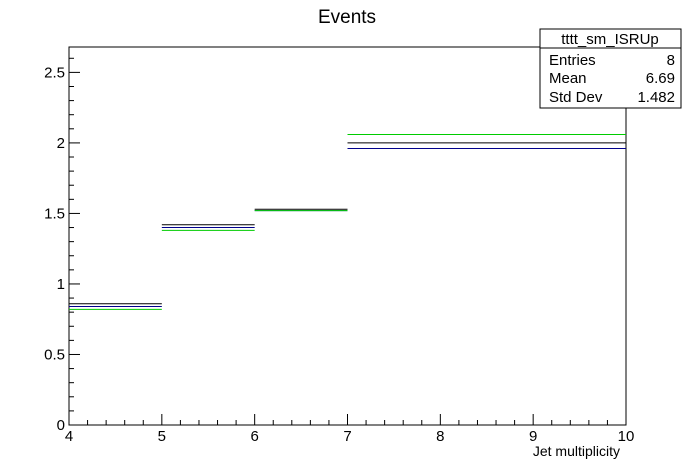 Image resolution: width=696 pixels, height=472 pixels. What do you see at coordinates (54, 213) in the screenshot?
I see `y-tick-label: 1.5` at bounding box center [54, 213].